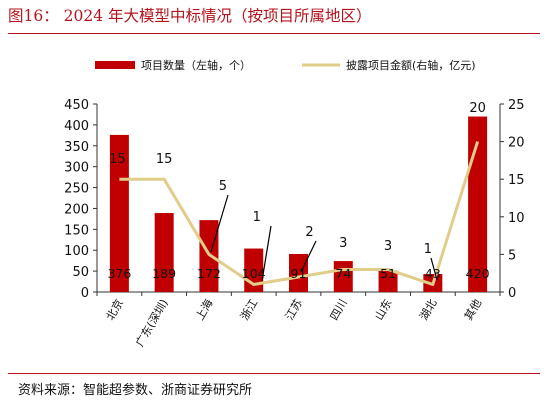 This screenshot has width=548, height=403. Describe the element at coordinates (76, 230) in the screenshot. I see `y-left-tick-label: 150` at that location.